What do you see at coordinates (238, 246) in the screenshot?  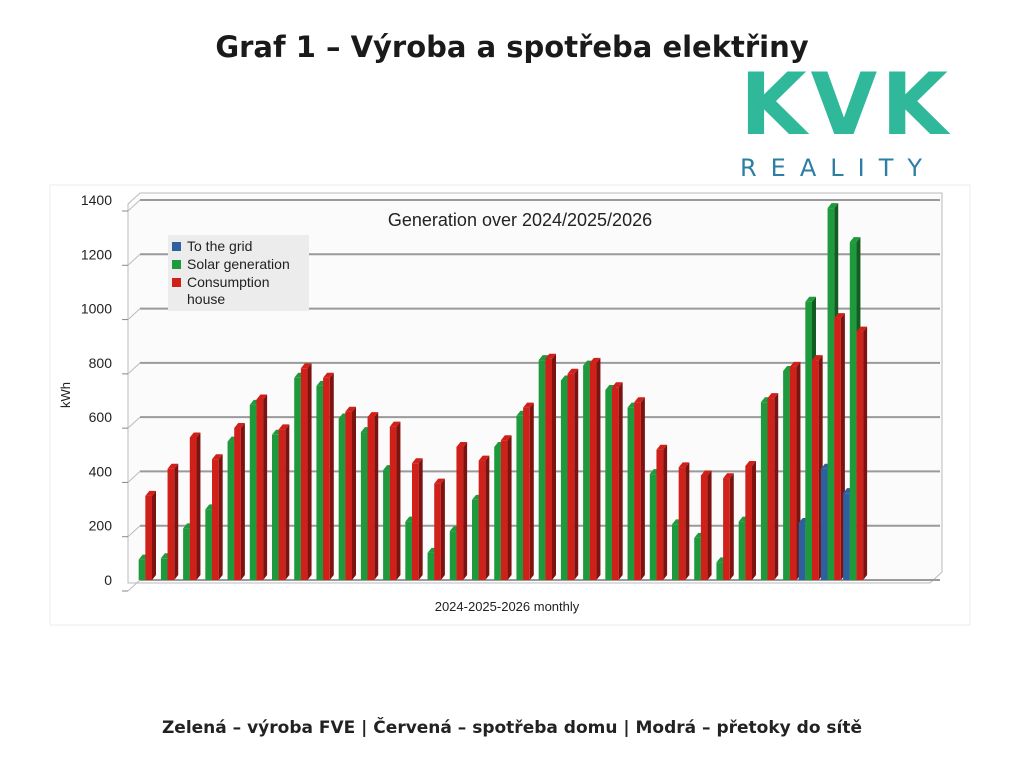 I see `legend-item: To the grid` at bounding box center [238, 246].